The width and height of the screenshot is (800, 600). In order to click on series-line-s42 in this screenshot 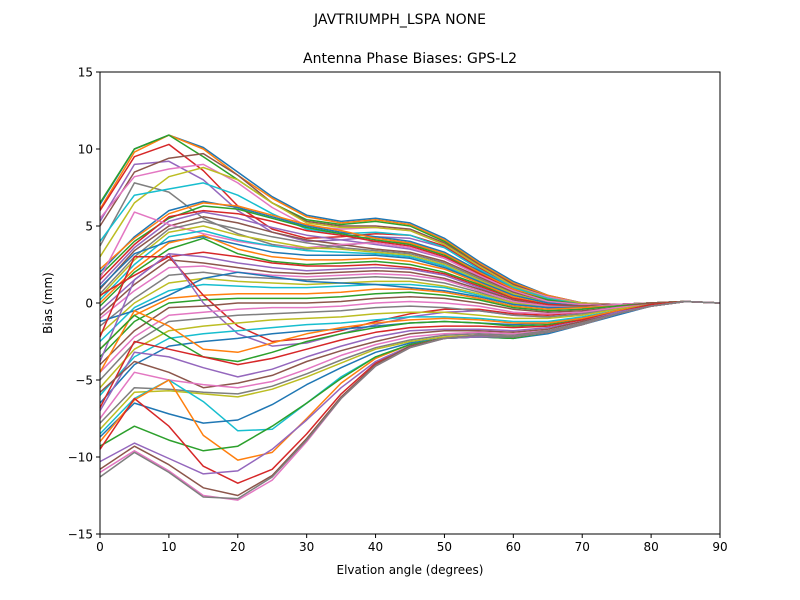, I will do `click(410, 336)`.